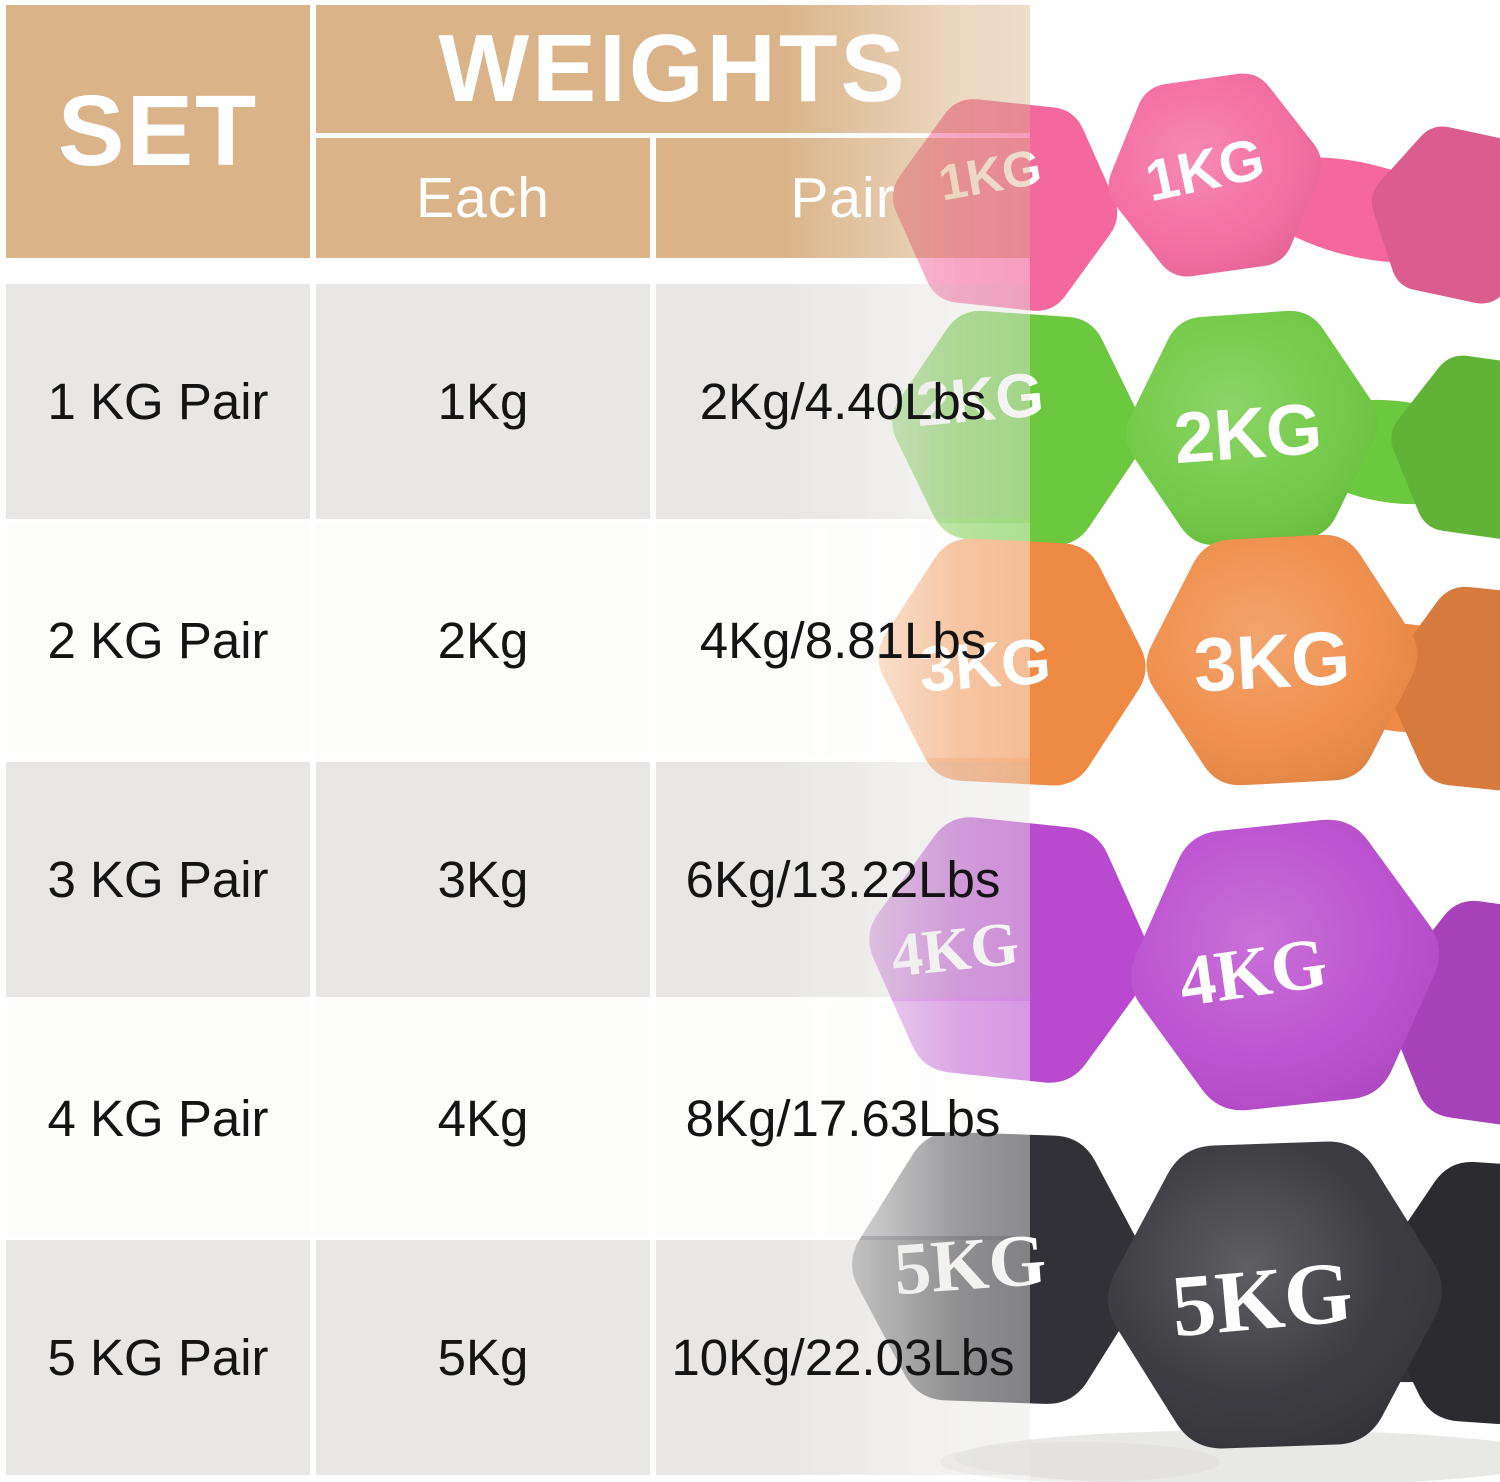 Image resolution: width=1500 pixels, height=1482 pixels. I want to click on header-set-bg, so click(158, 131).